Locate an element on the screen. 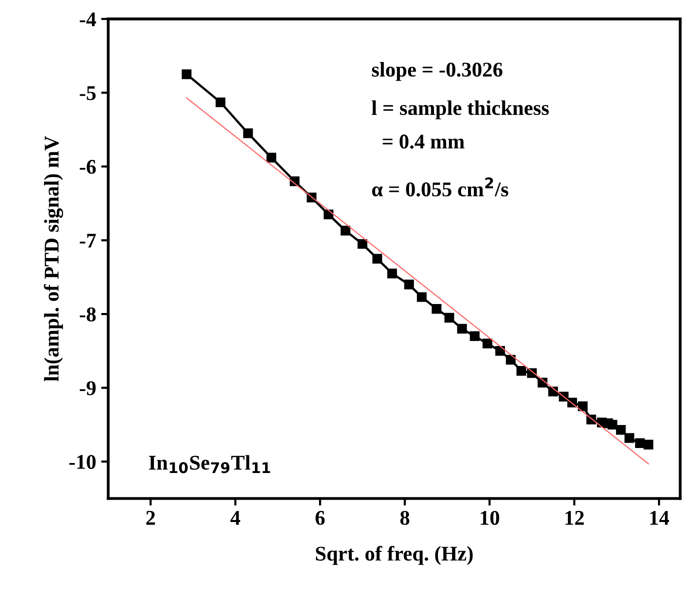 This screenshot has height=592, width=685. y-tick-label: -4 is located at coordinates (88, 19).